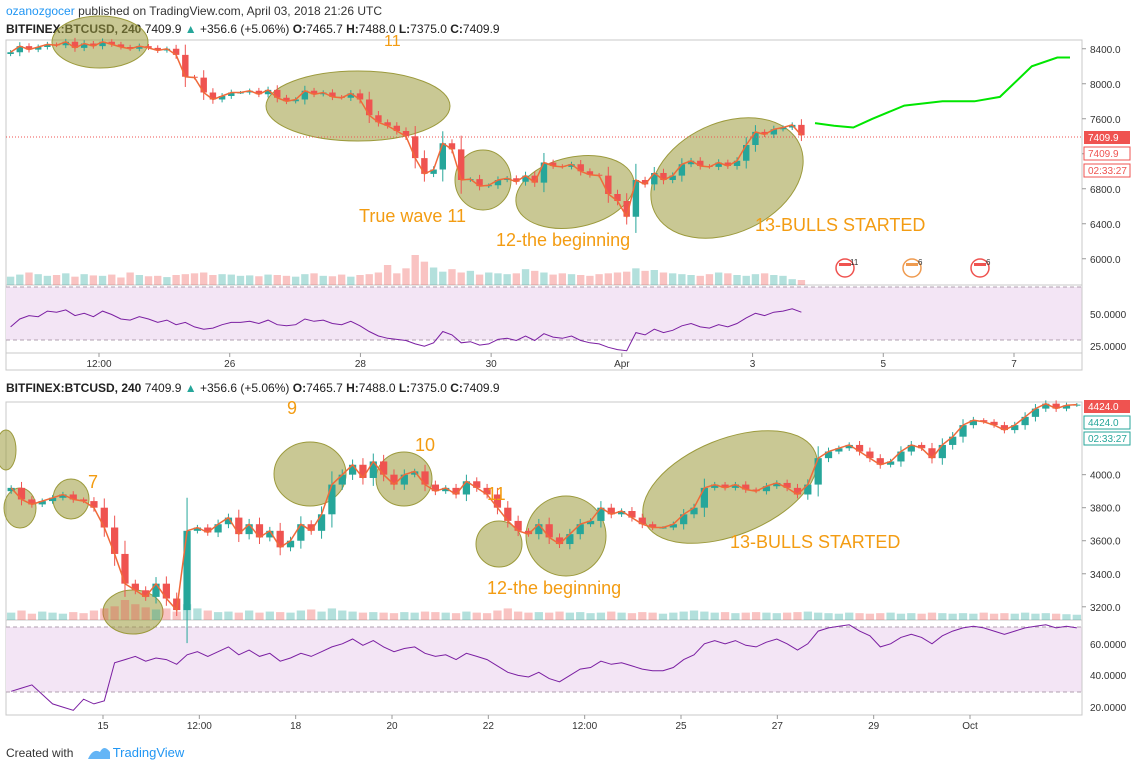 The height and width of the screenshot is (771, 1143). I want to click on bottom-annotation-11: 11, so click(496, 494).